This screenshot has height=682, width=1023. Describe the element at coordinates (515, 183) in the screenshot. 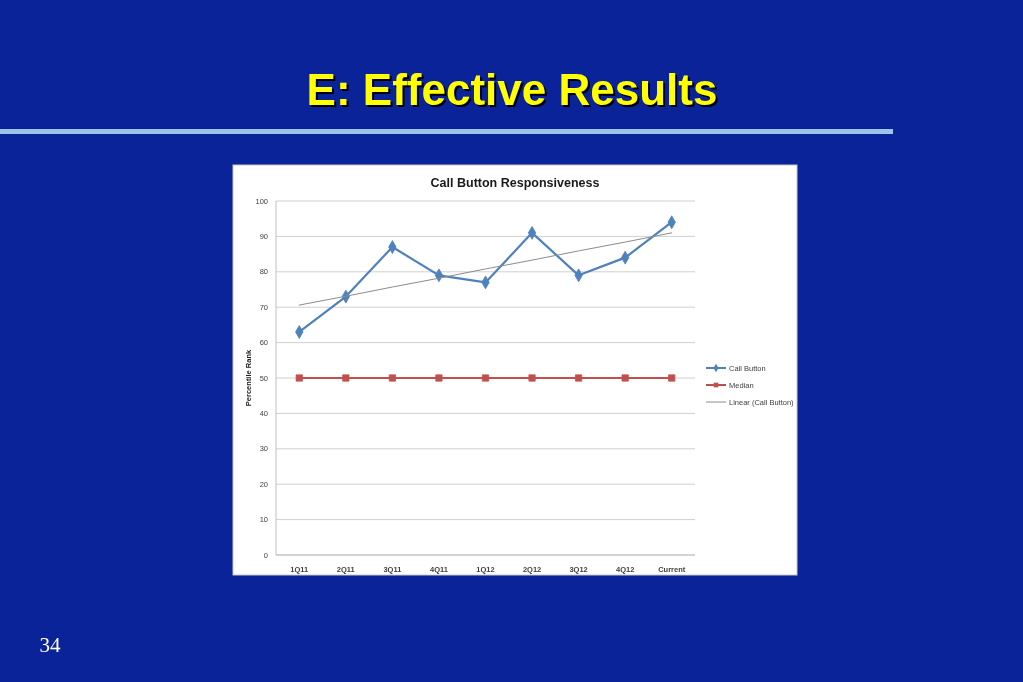

I see `chart-subtitle: Call Button Responsiveness` at that location.